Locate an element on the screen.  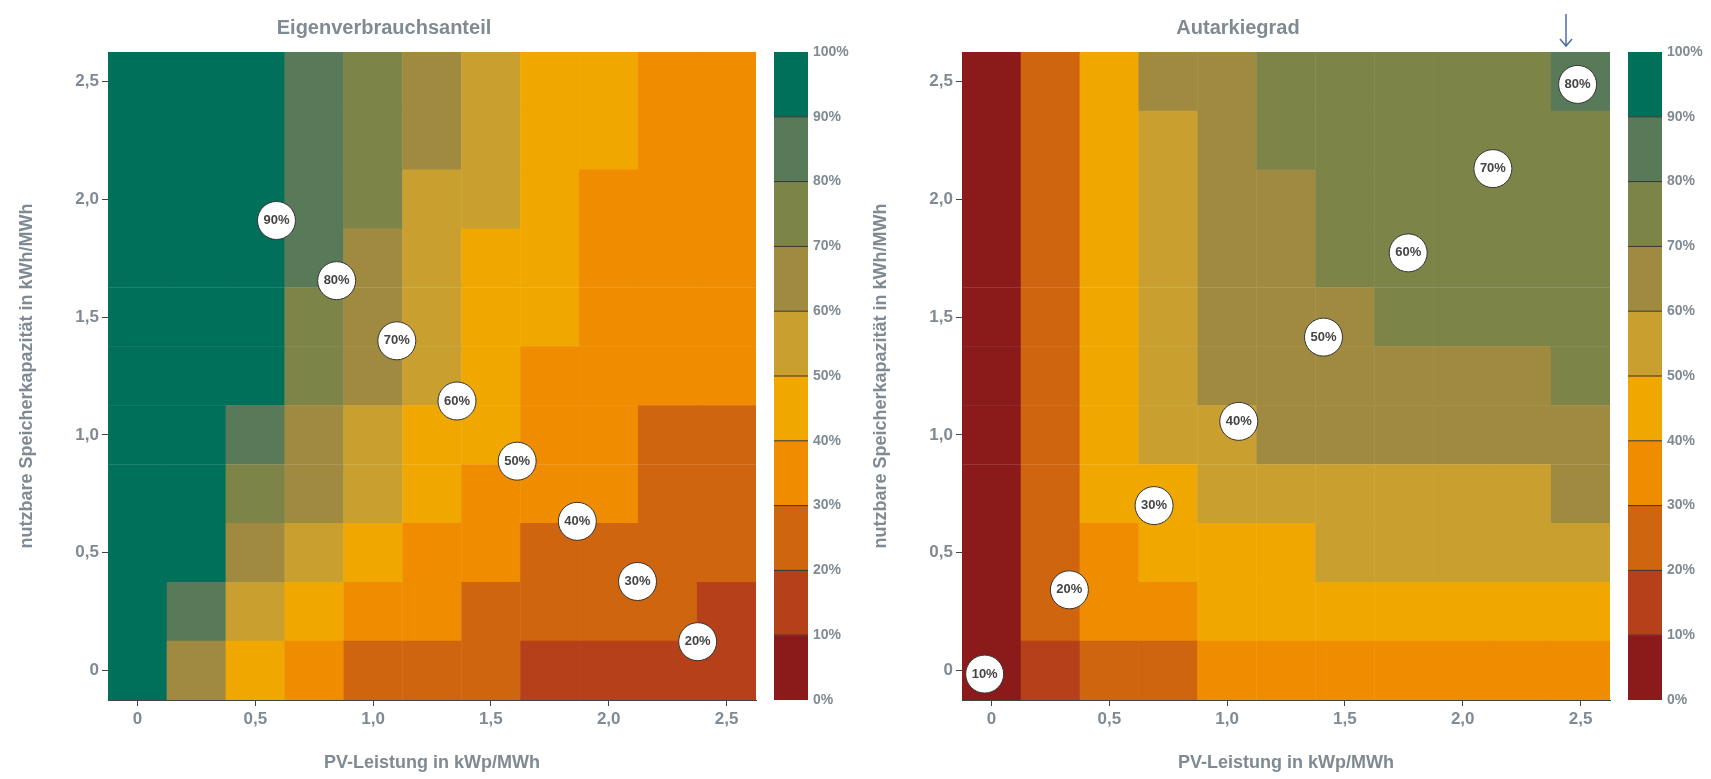
annotation: 10% is located at coordinates (985, 673).